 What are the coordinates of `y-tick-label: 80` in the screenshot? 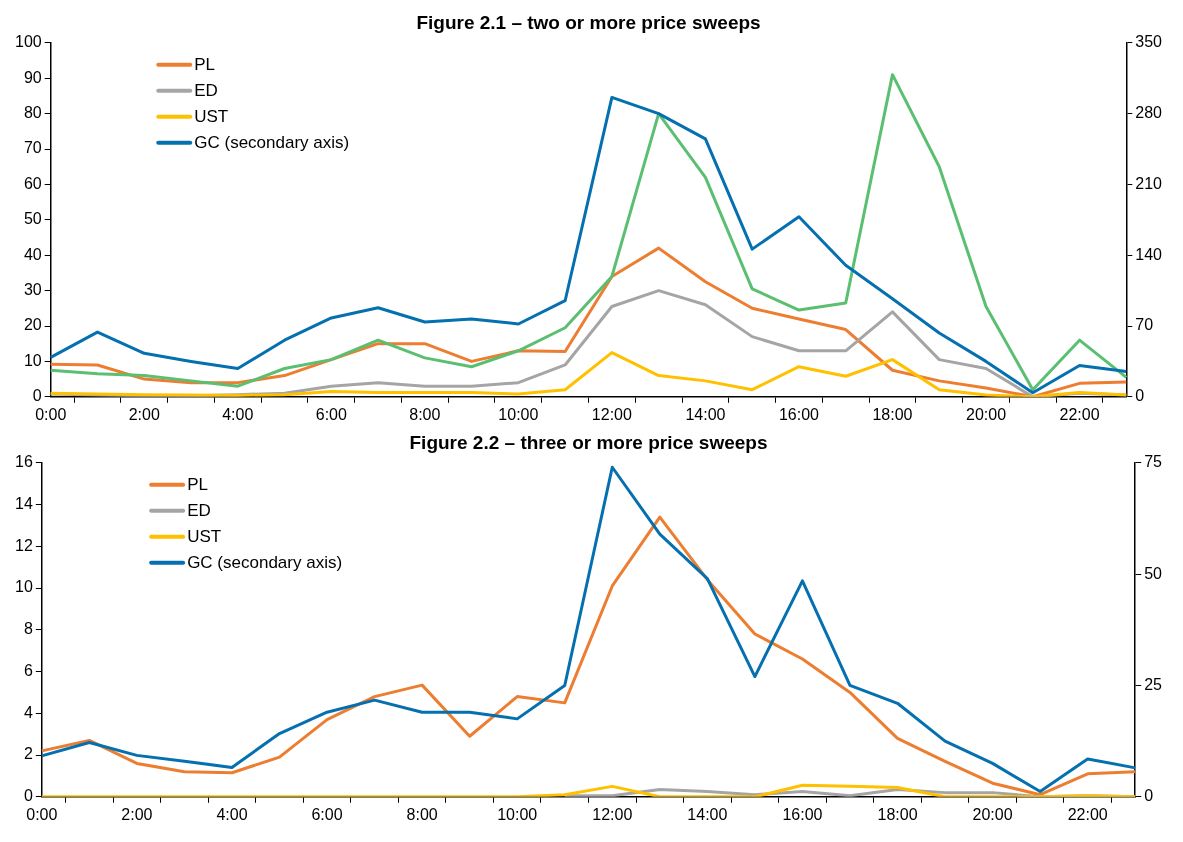 It's located at (32, 113).